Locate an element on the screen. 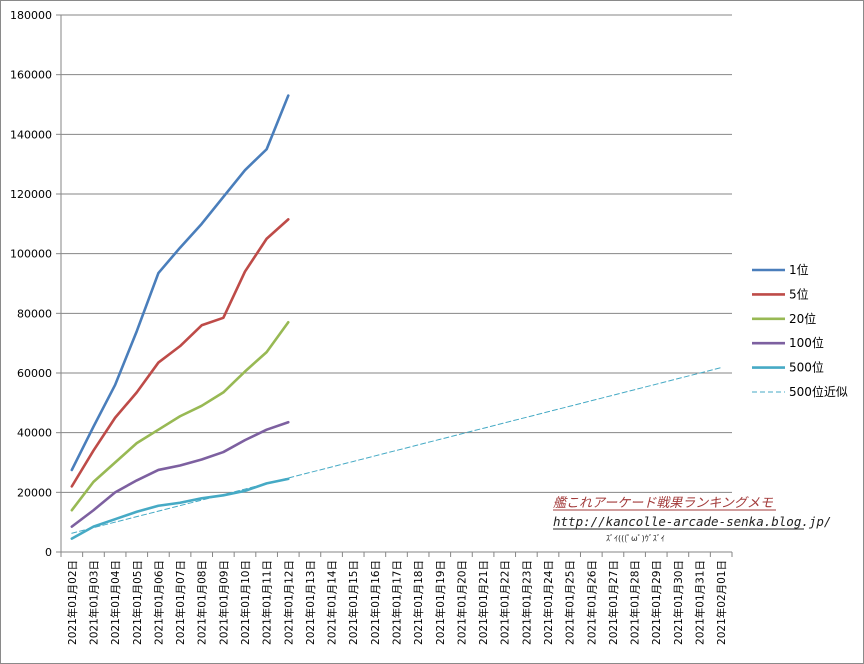 This screenshot has width=864, height=664. x-tick-label-22: 2021年01月24日 is located at coordinates (548, 602).